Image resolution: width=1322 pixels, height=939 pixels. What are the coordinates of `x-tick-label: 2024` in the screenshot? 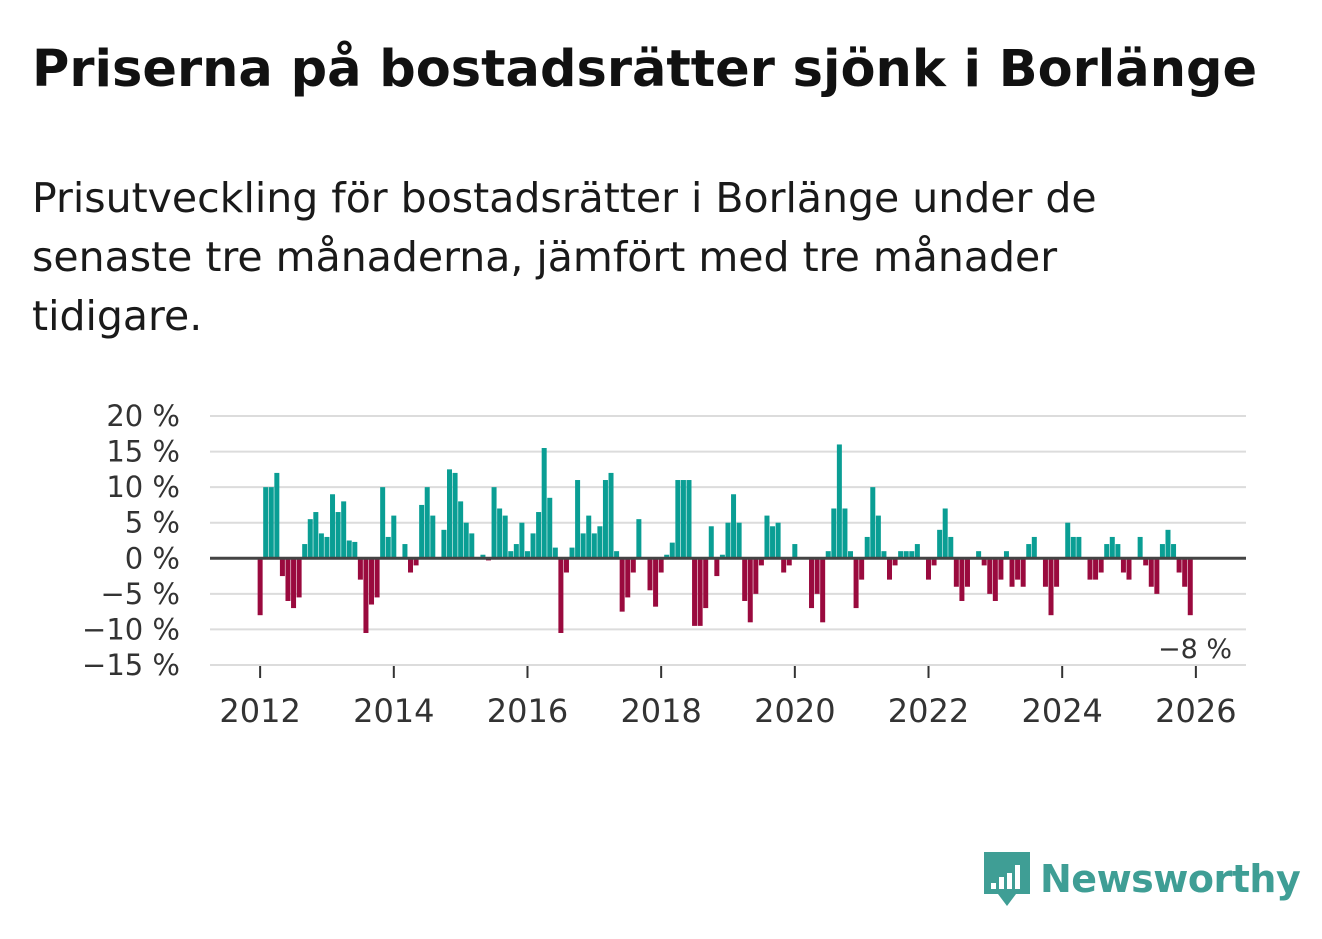 It's located at (1061, 711).